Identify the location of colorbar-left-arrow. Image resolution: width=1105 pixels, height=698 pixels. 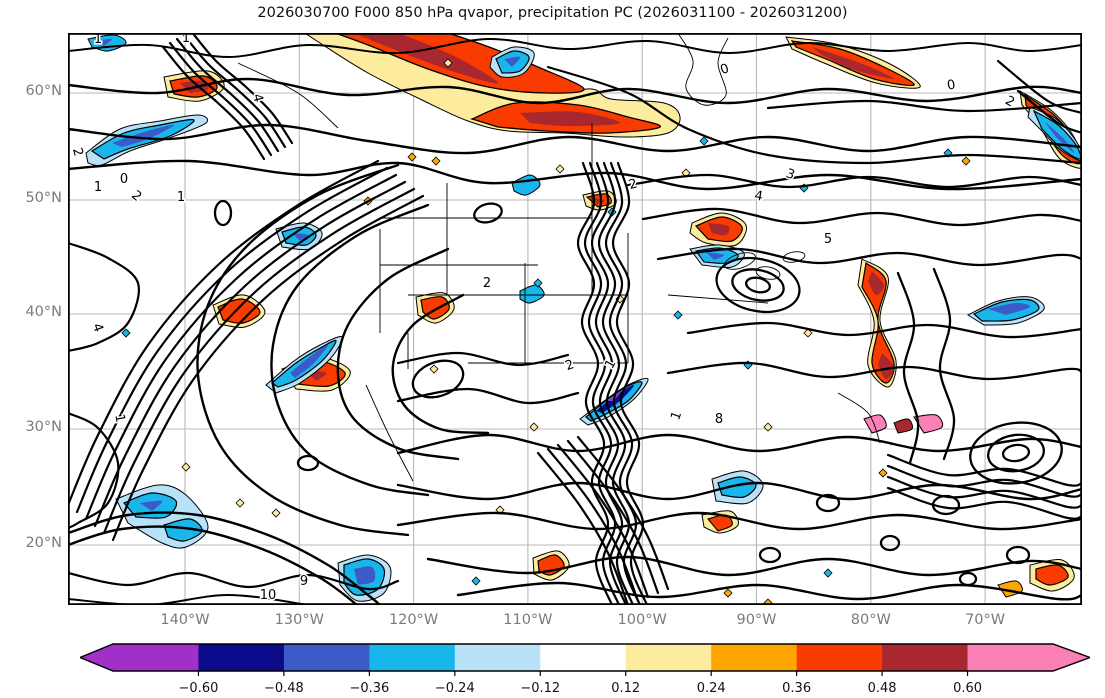
(96, 657).